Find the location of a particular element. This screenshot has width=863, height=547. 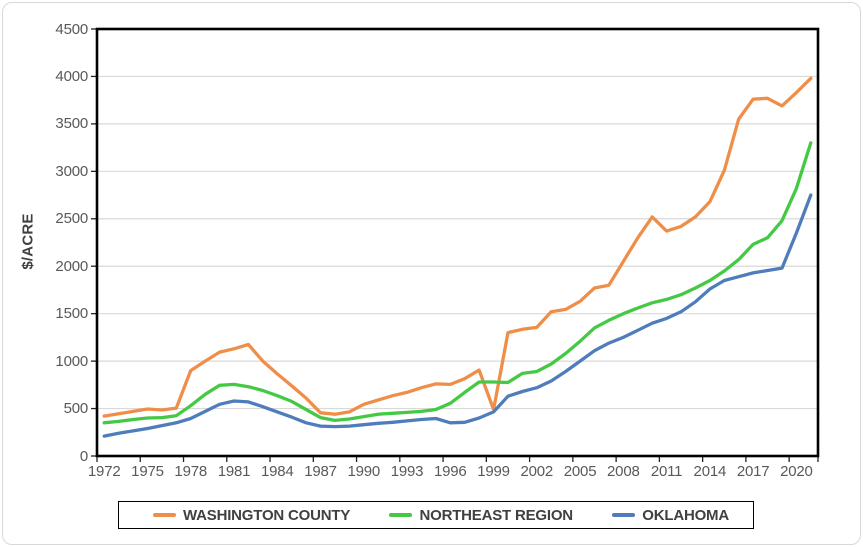

x-tick-label: 1978 is located at coordinates (190, 471).